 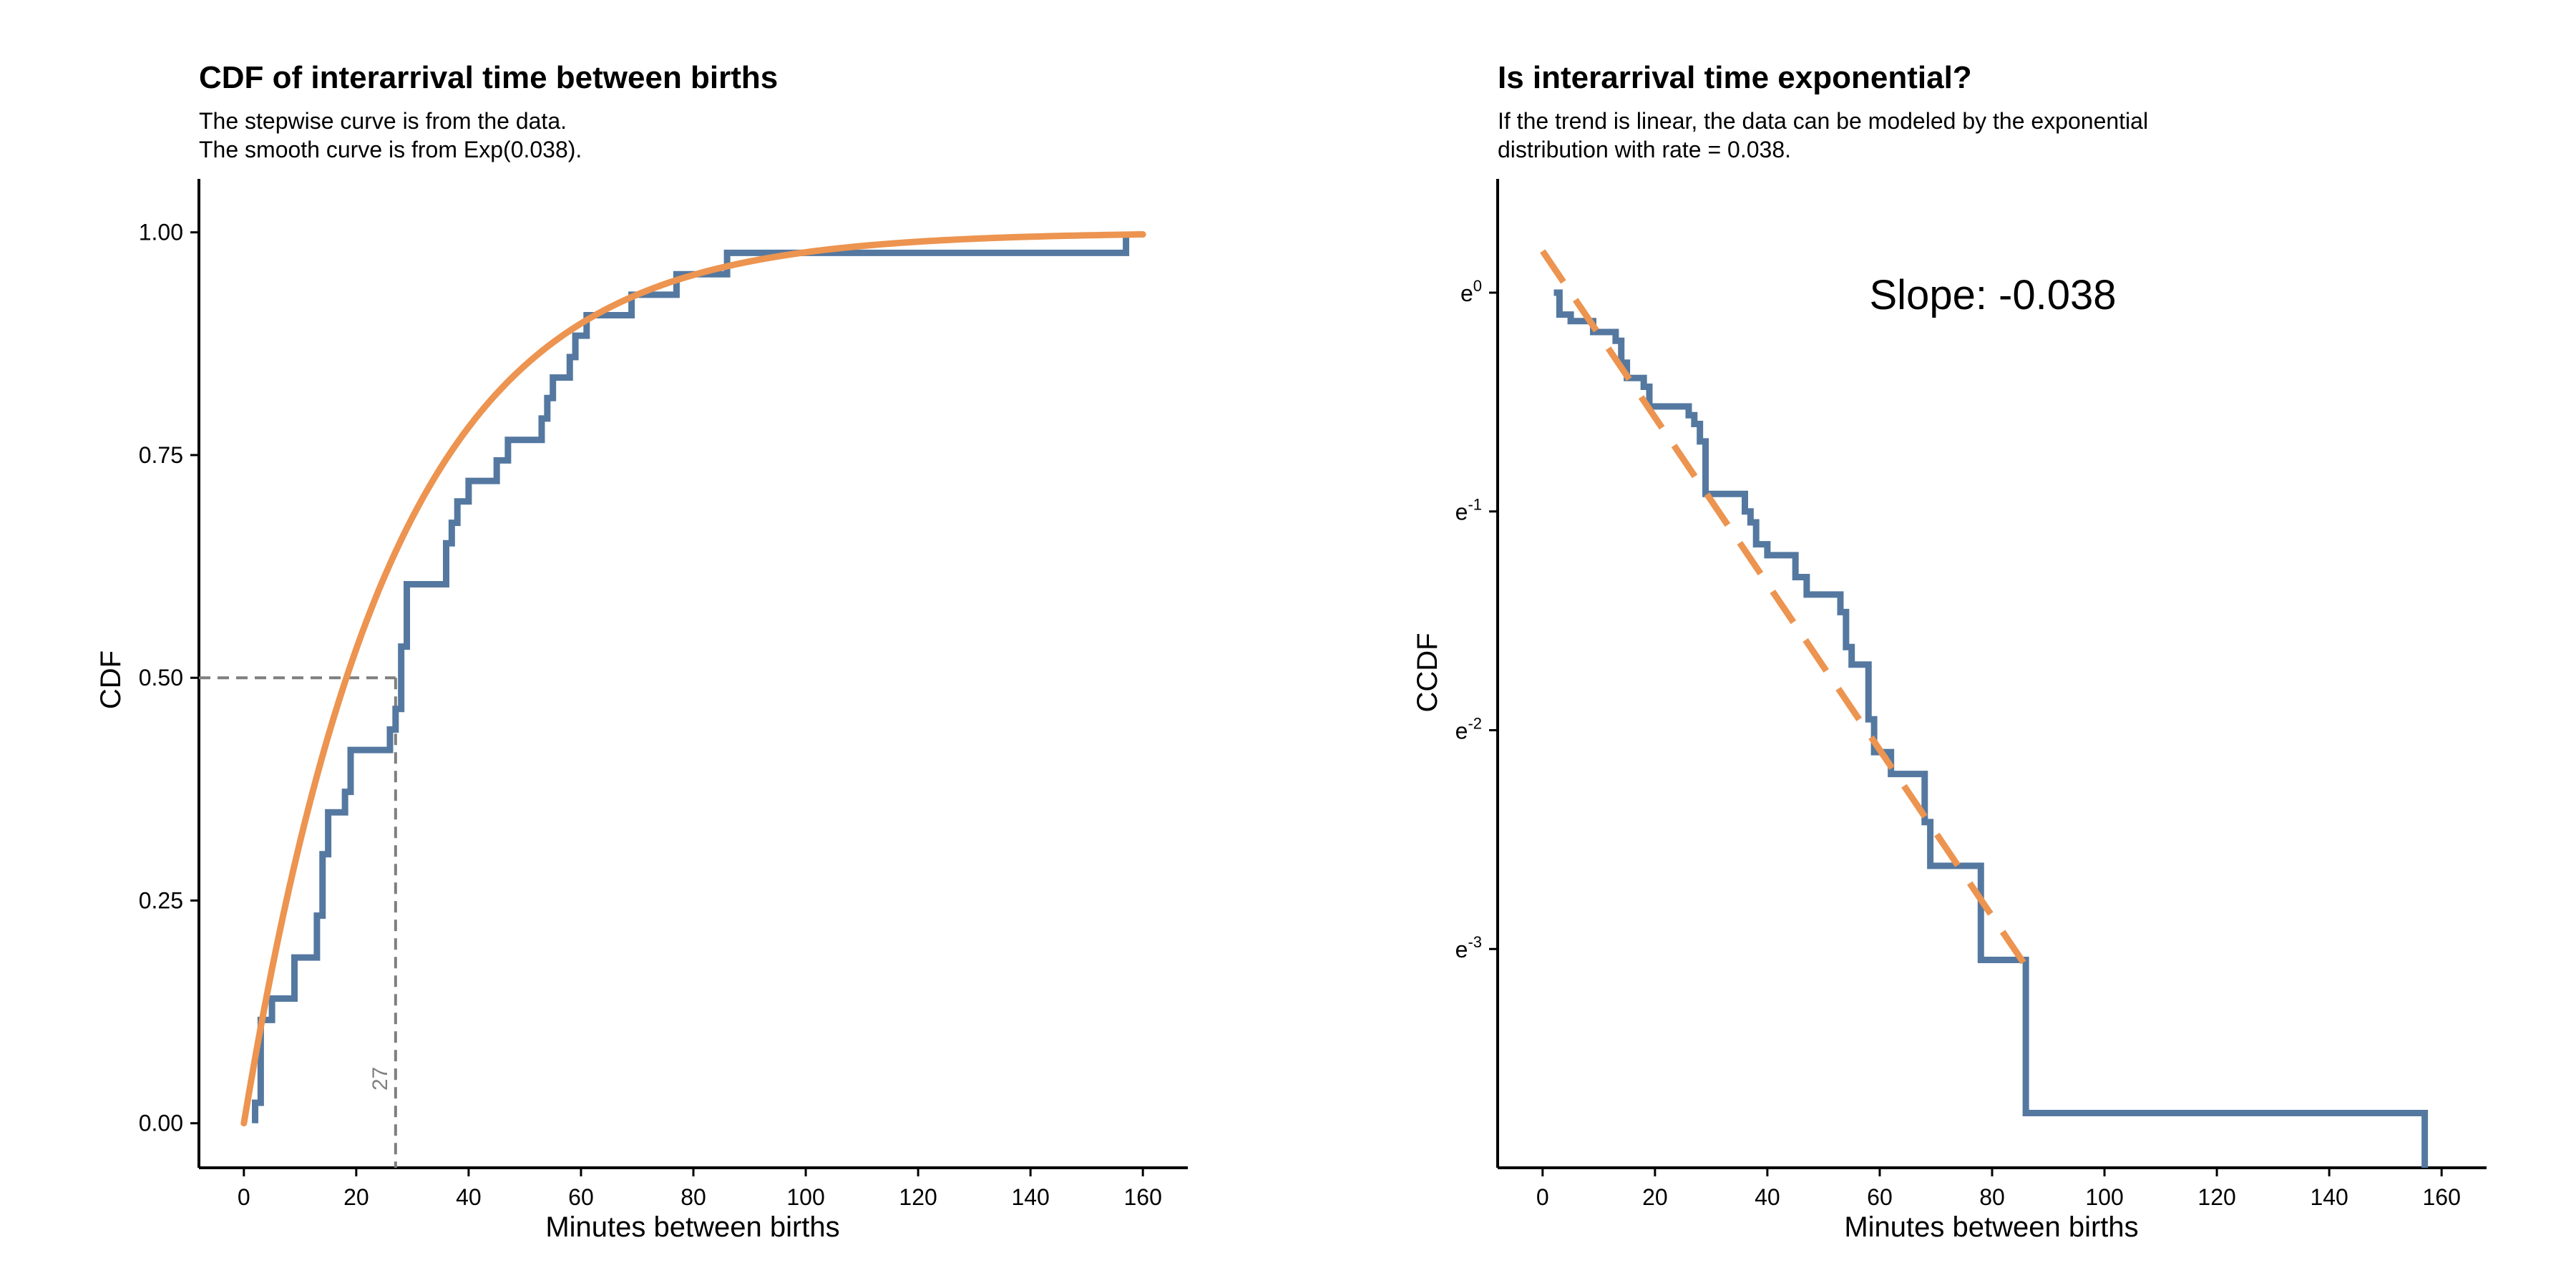 I want to click on cdf-x-tick-label: 80, so click(x=693, y=1197).